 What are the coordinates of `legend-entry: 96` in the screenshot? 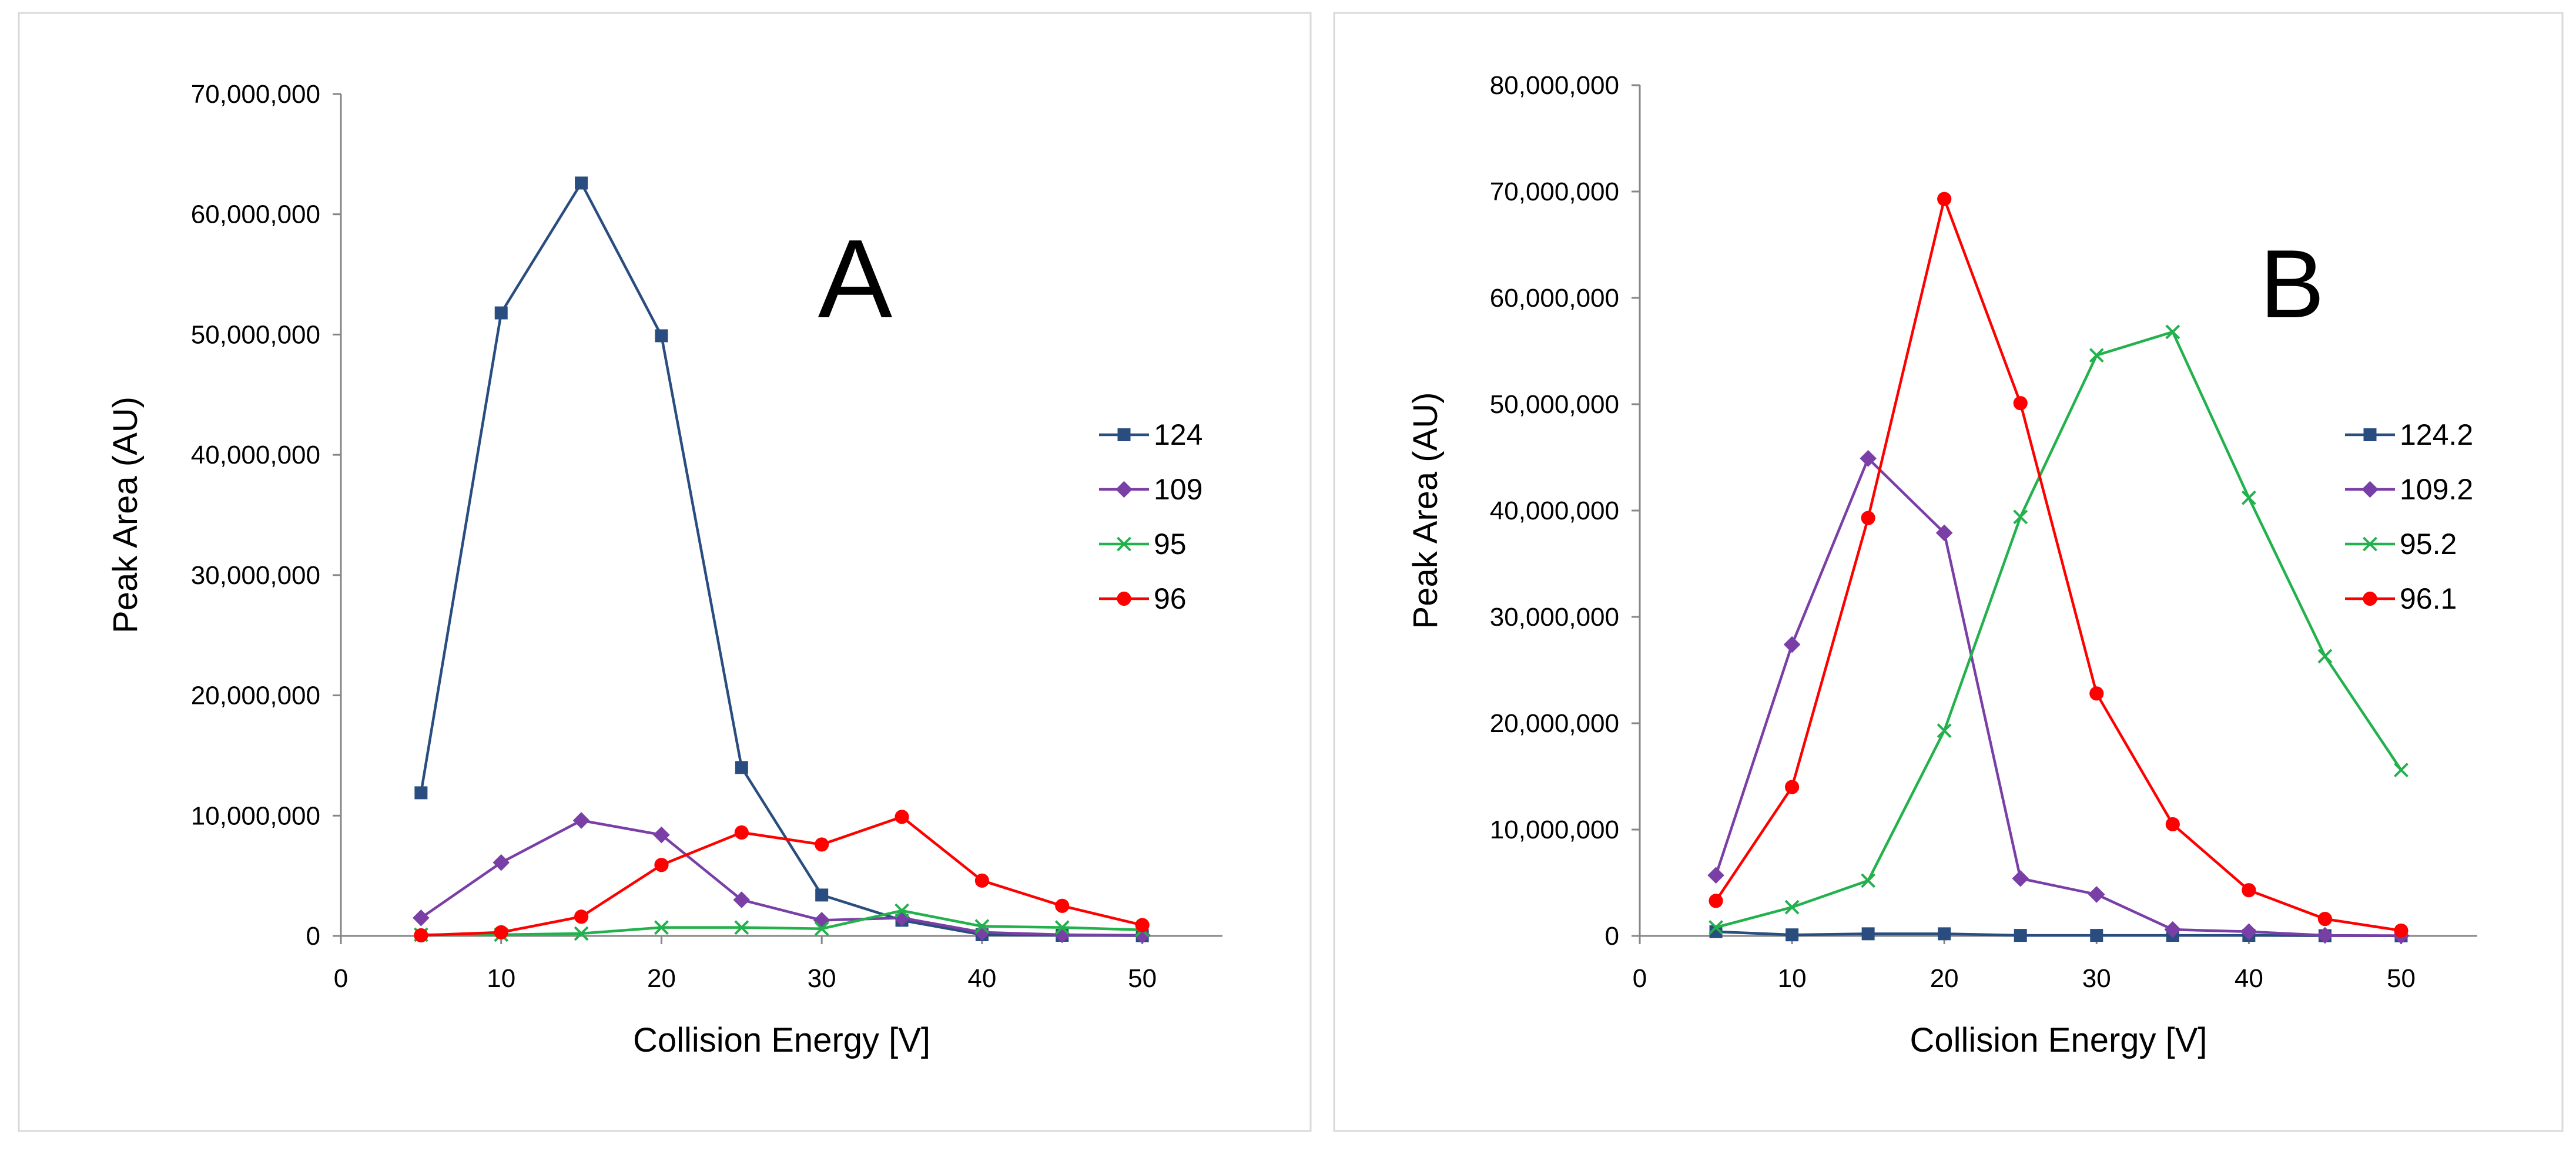 It's located at (1143, 598).